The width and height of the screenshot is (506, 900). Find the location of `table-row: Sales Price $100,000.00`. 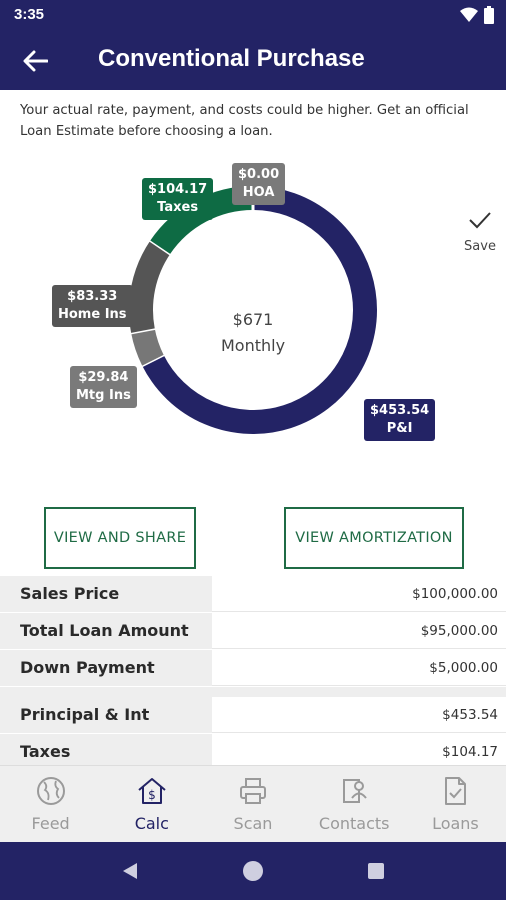

table-row: Sales Price $100,000.00 is located at coordinates (253, 594).